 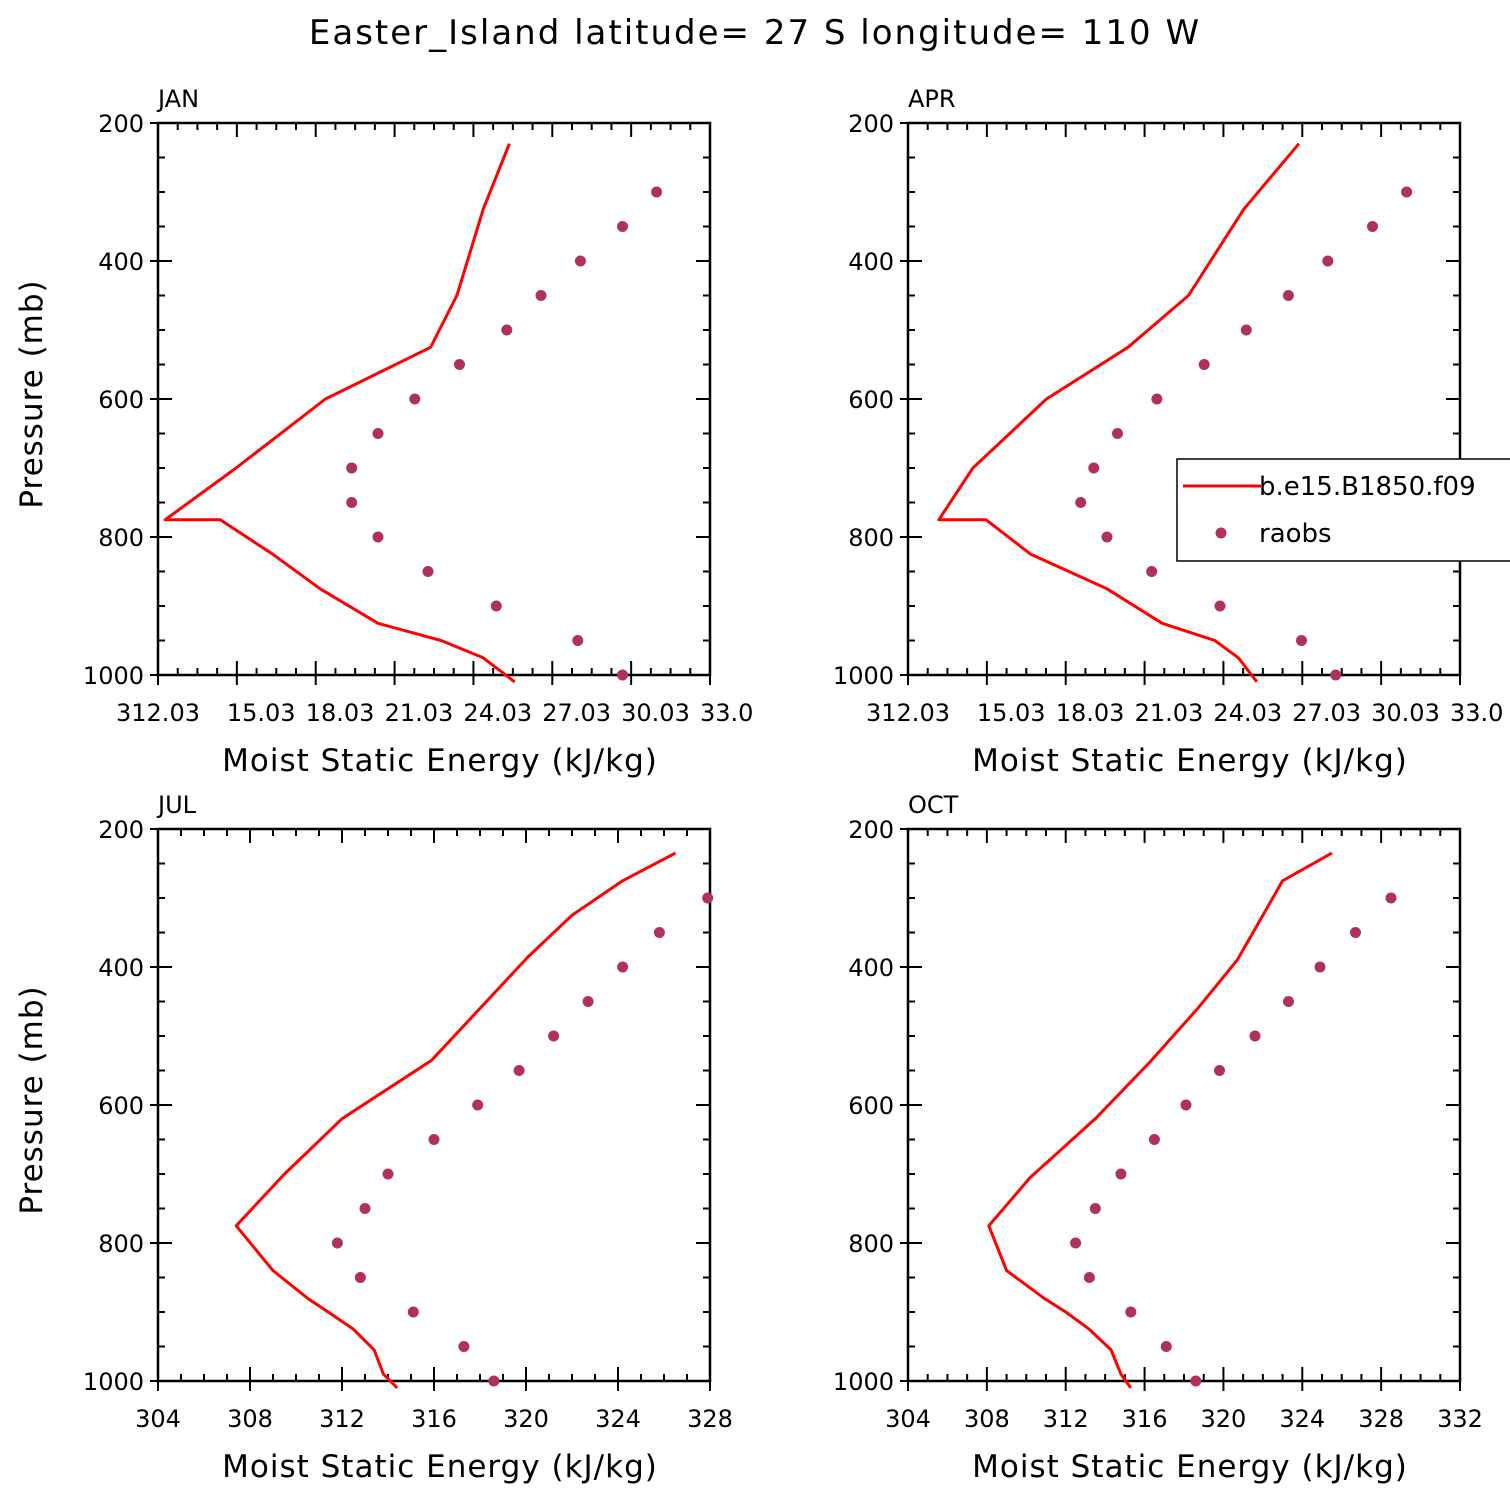 I want to click on panel-title-jan: JAN, so click(x=177, y=99).